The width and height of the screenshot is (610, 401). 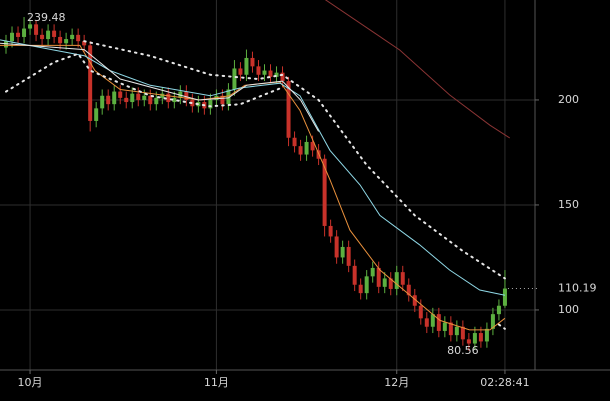 What do you see at coordinates (216, 382) in the screenshot?
I see `x-tick-label: 11月` at bounding box center [216, 382].